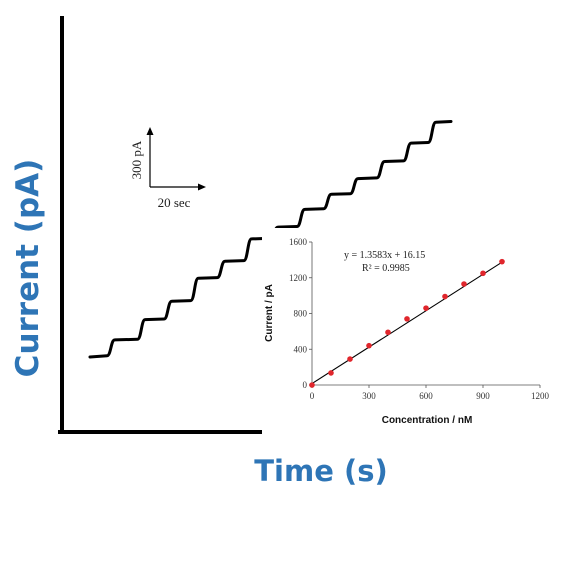 The height and width of the screenshot is (588, 588). Describe the element at coordinates (427, 420) in the screenshot. I see `inset-x-axis-label: Concentration / nM` at that location.